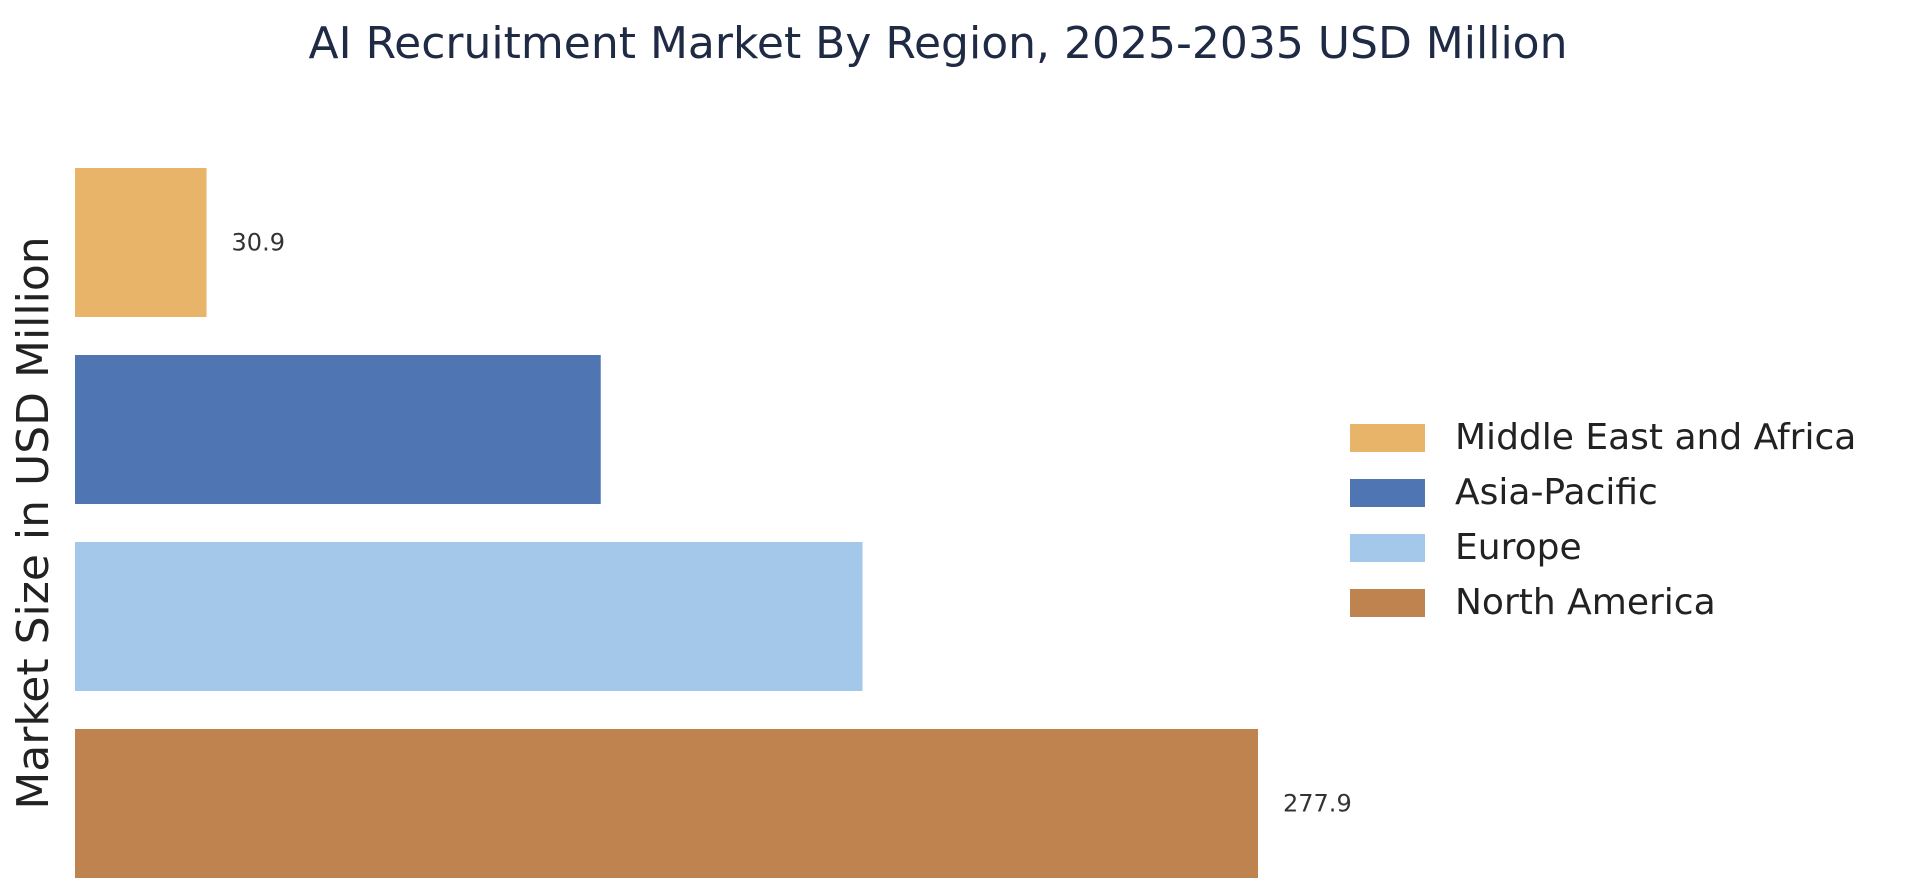  What do you see at coordinates (469, 616) in the screenshot?
I see `bar-europe` at bounding box center [469, 616].